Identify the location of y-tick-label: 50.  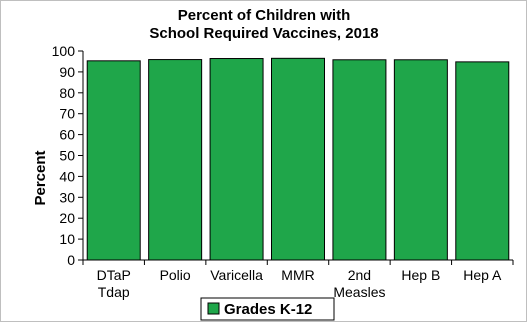
(67, 156).